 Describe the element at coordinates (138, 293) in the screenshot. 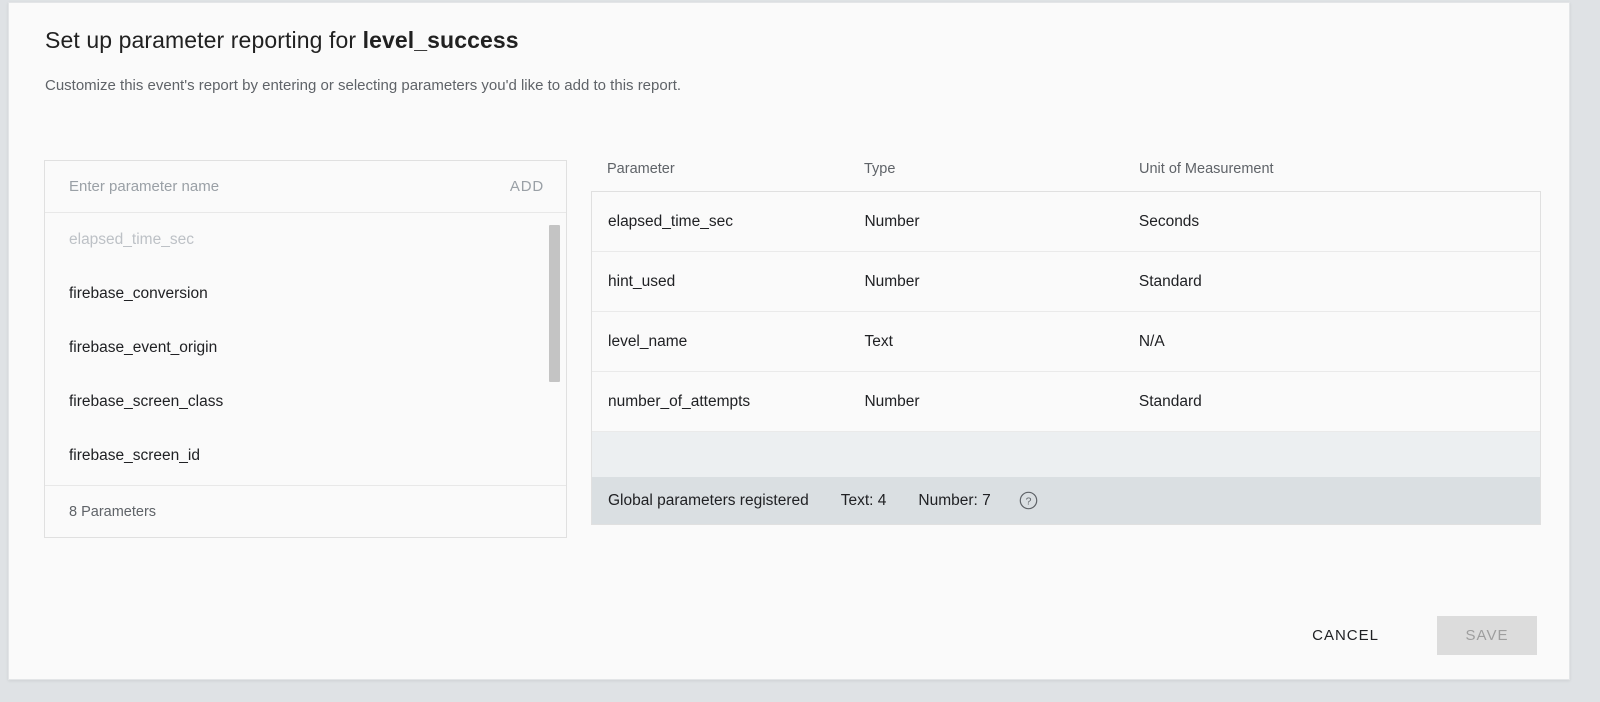

I see `list-item: firebase_conversion` at that location.